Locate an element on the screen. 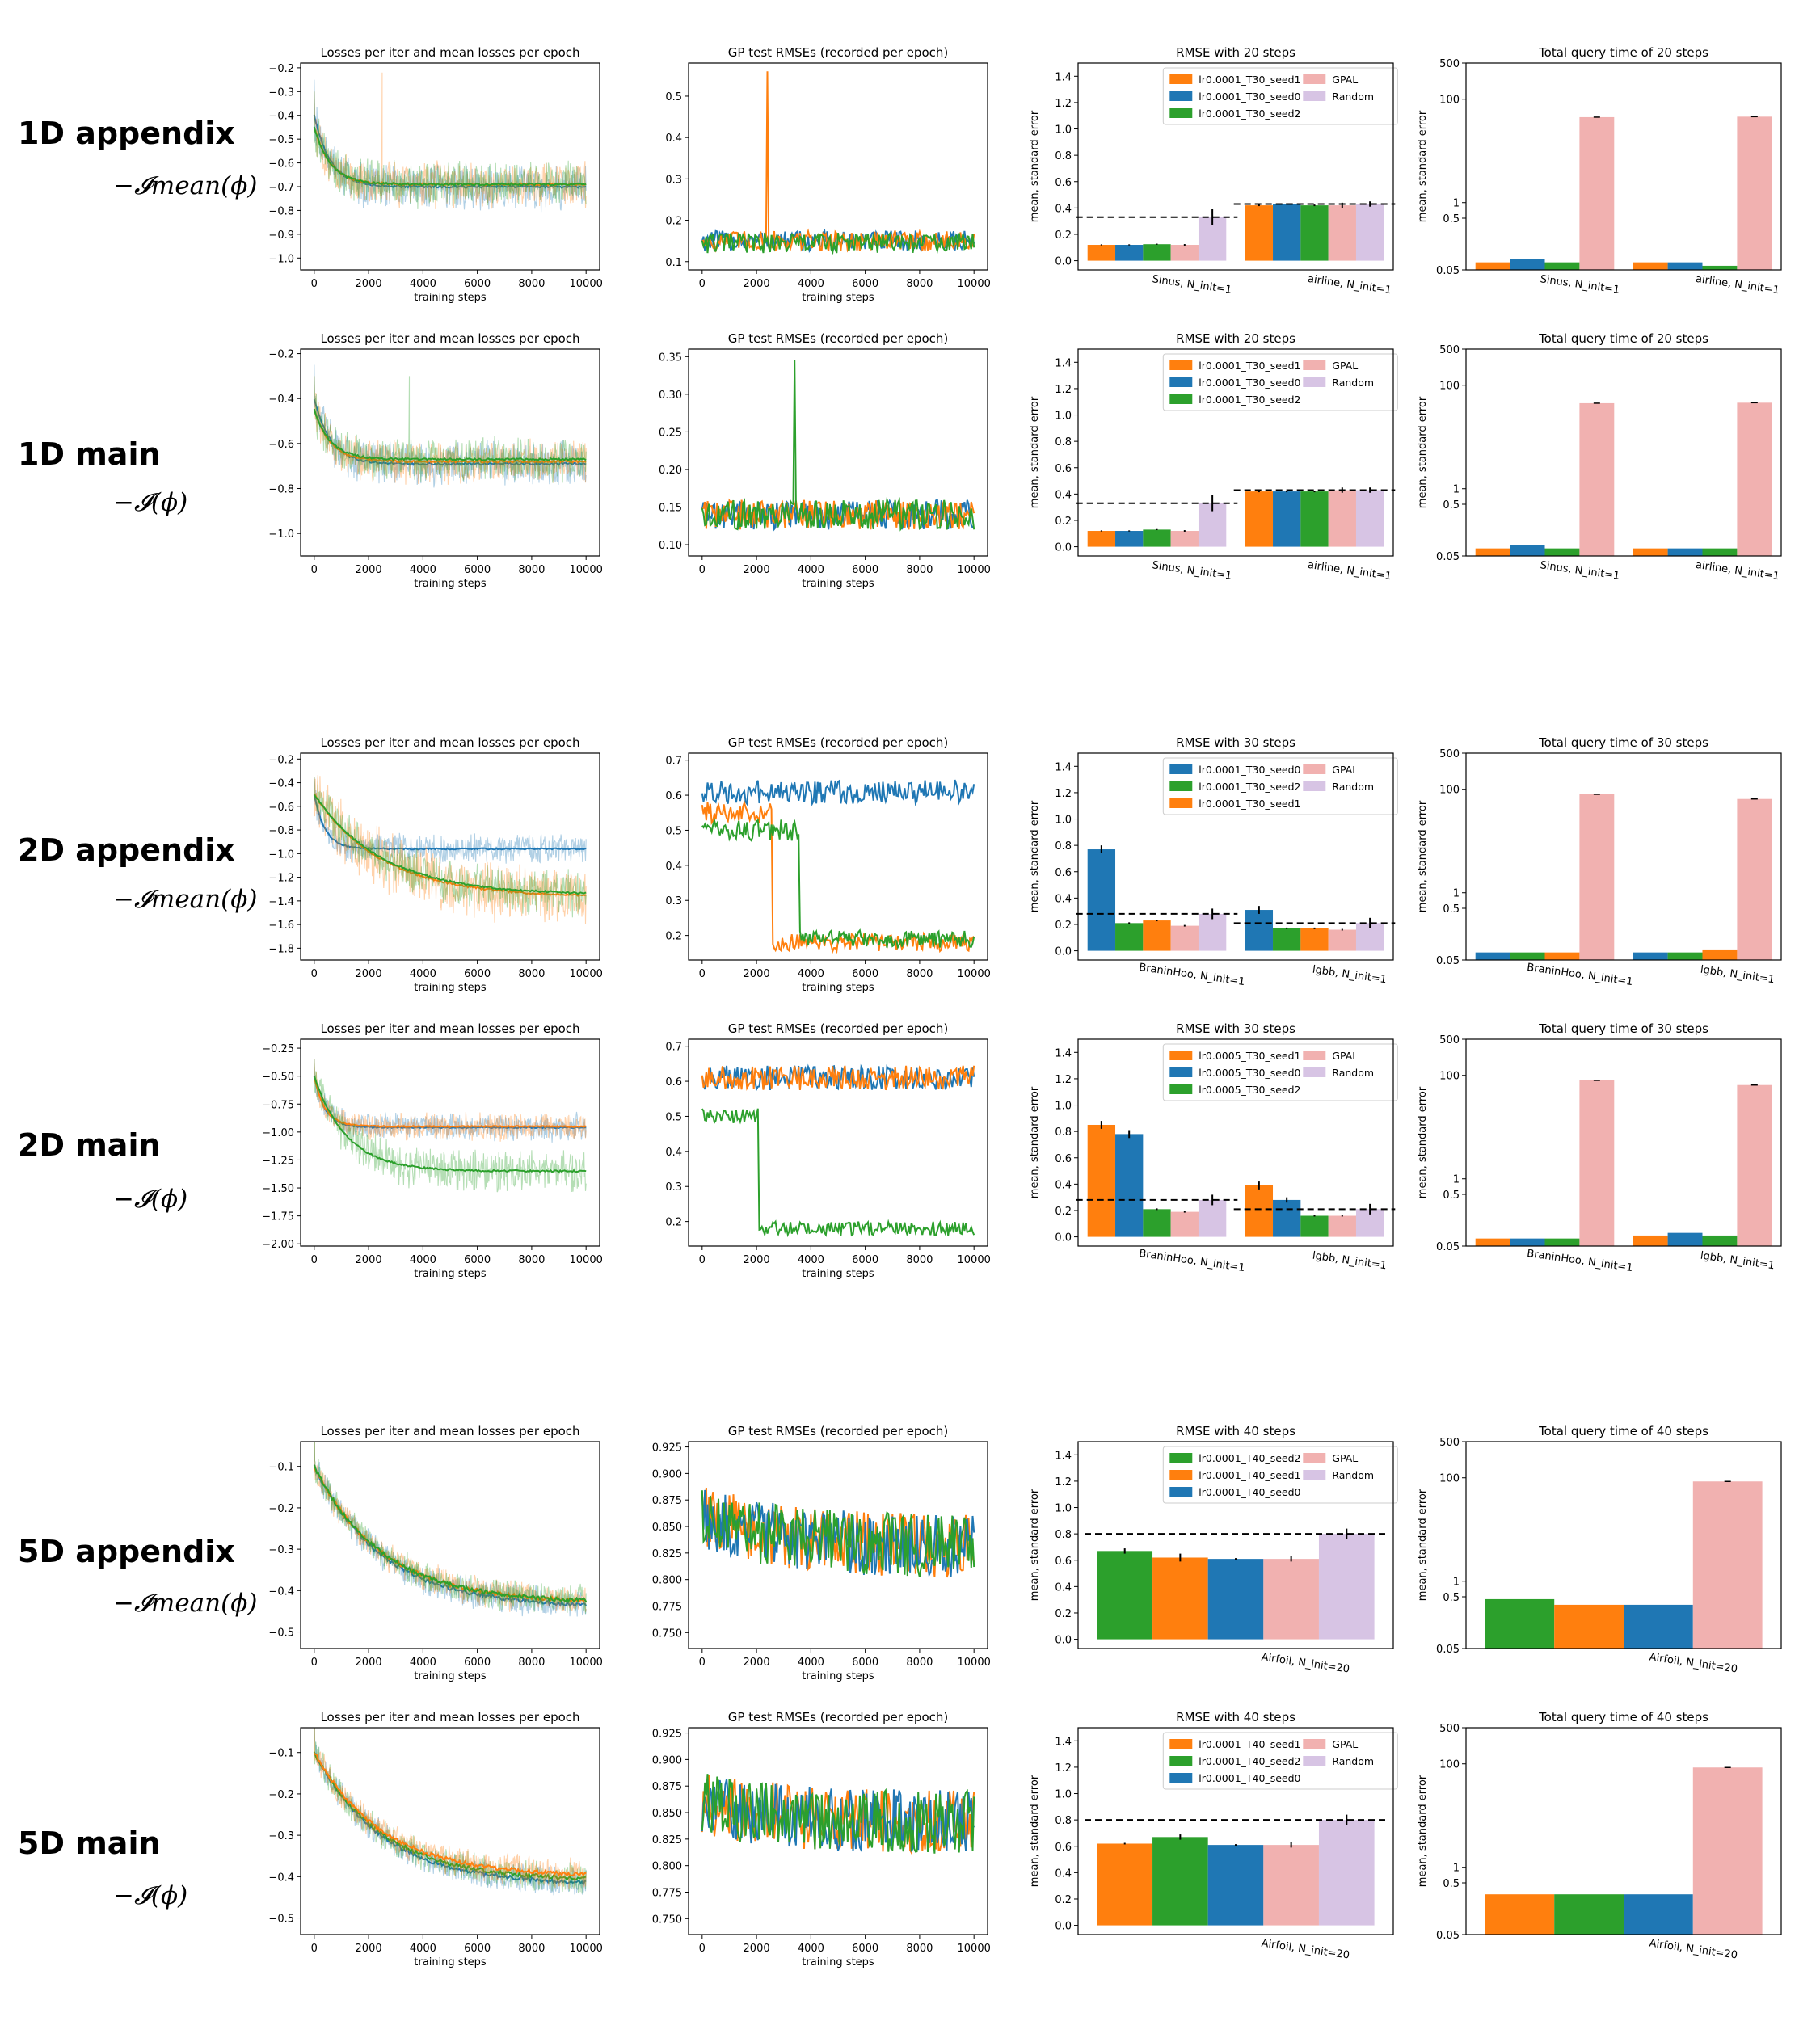 Image resolution: width=1820 pixels, height=2017 pixels. x-category-label: airline, N_init=1 is located at coordinates (1349, 571).